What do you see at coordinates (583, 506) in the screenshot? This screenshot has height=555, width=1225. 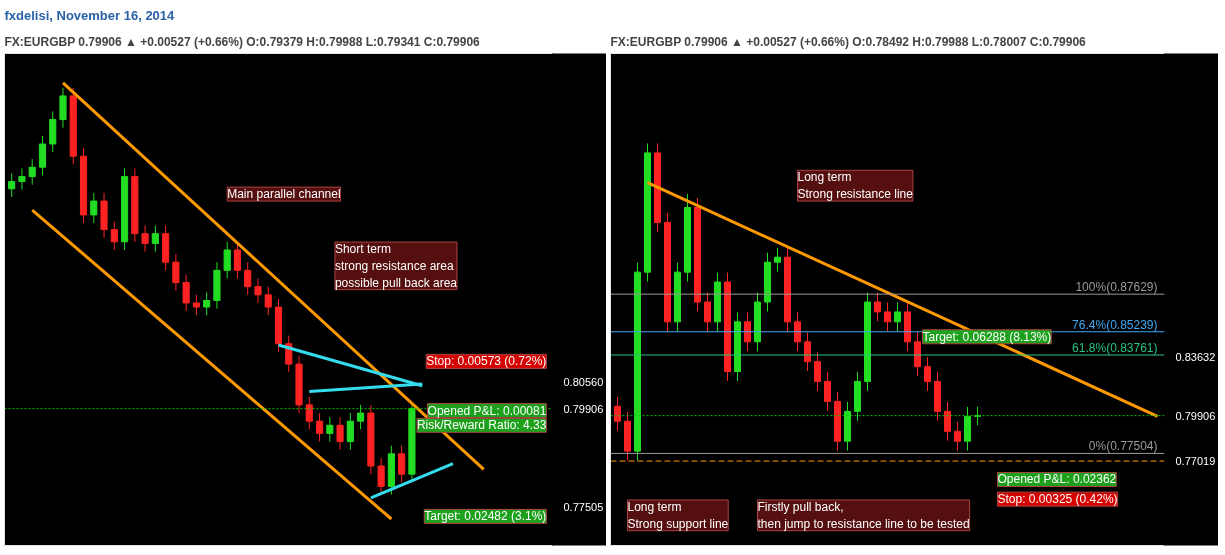 I see `y-tick-label: 0.77505` at bounding box center [583, 506].